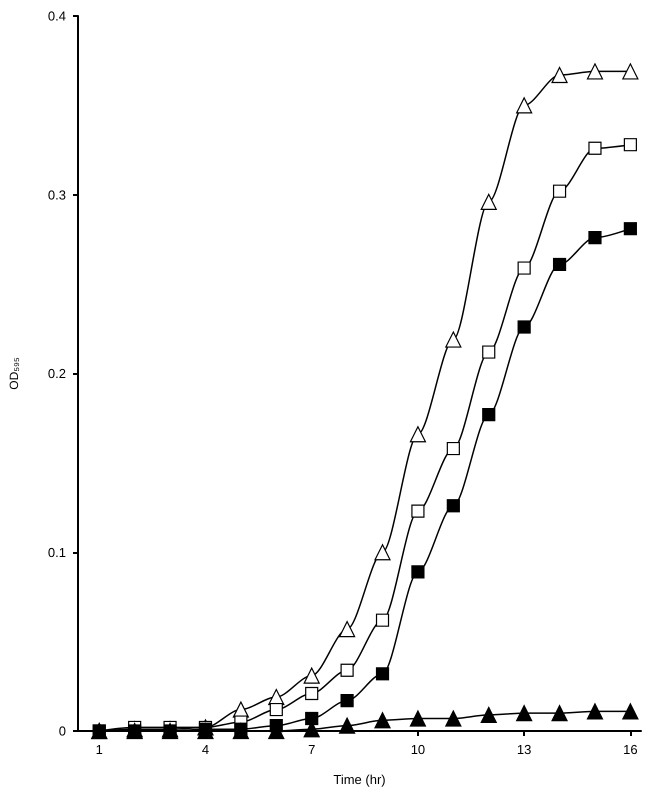 This screenshot has width=645, height=800. What do you see at coordinates (57, 552) in the screenshot?
I see `y-tick-label: 0.1` at bounding box center [57, 552].